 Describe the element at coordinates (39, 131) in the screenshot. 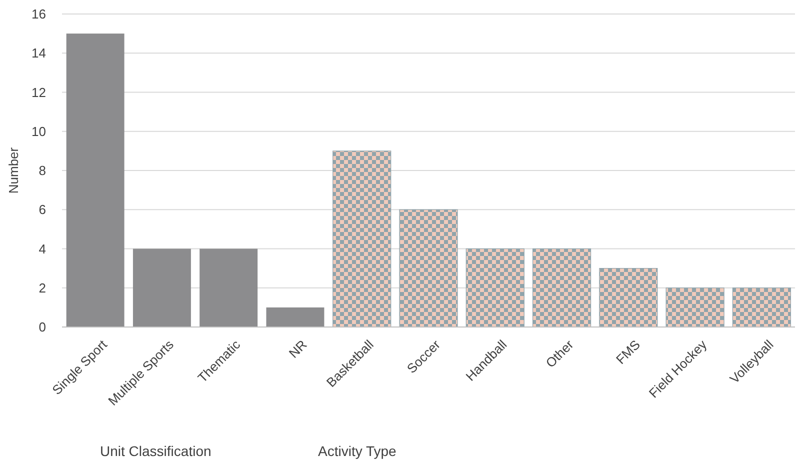

I see `y-tick-label: 10` at that location.